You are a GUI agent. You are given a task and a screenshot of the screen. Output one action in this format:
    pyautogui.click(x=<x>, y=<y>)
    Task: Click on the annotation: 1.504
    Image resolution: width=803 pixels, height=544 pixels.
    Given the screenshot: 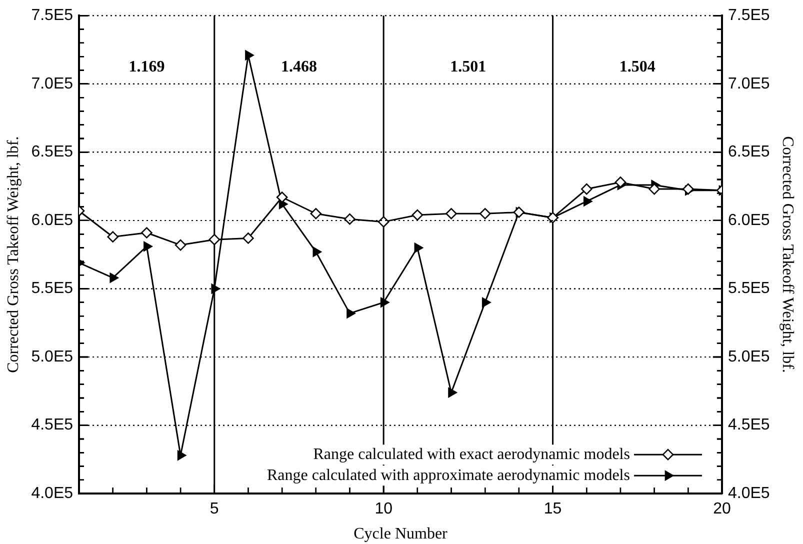 What is the action you would take?
    pyautogui.click(x=637, y=67)
    